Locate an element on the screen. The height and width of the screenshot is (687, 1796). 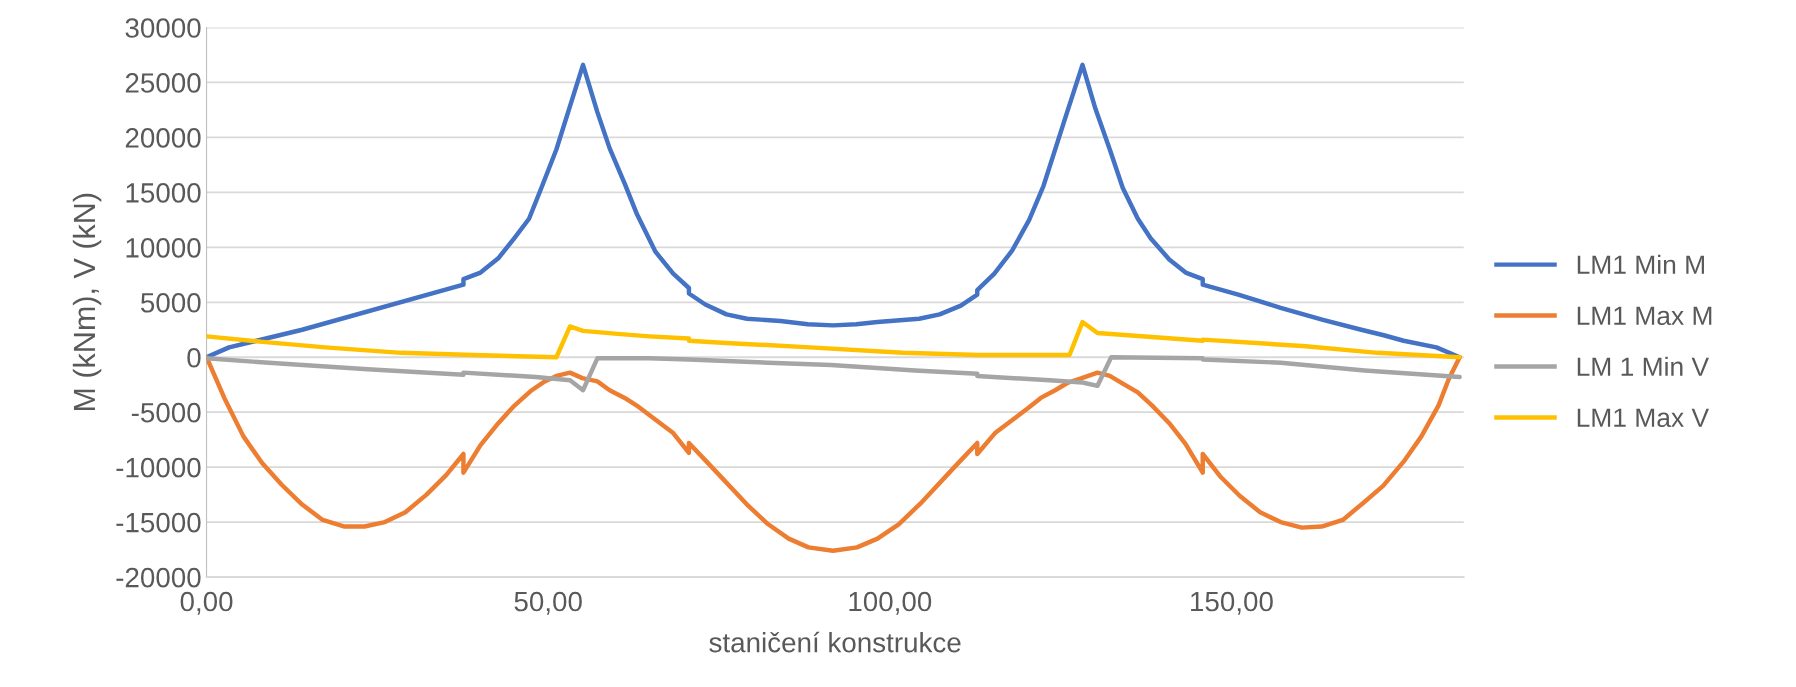
y-tick-label: 15000 is located at coordinates (163, 193).